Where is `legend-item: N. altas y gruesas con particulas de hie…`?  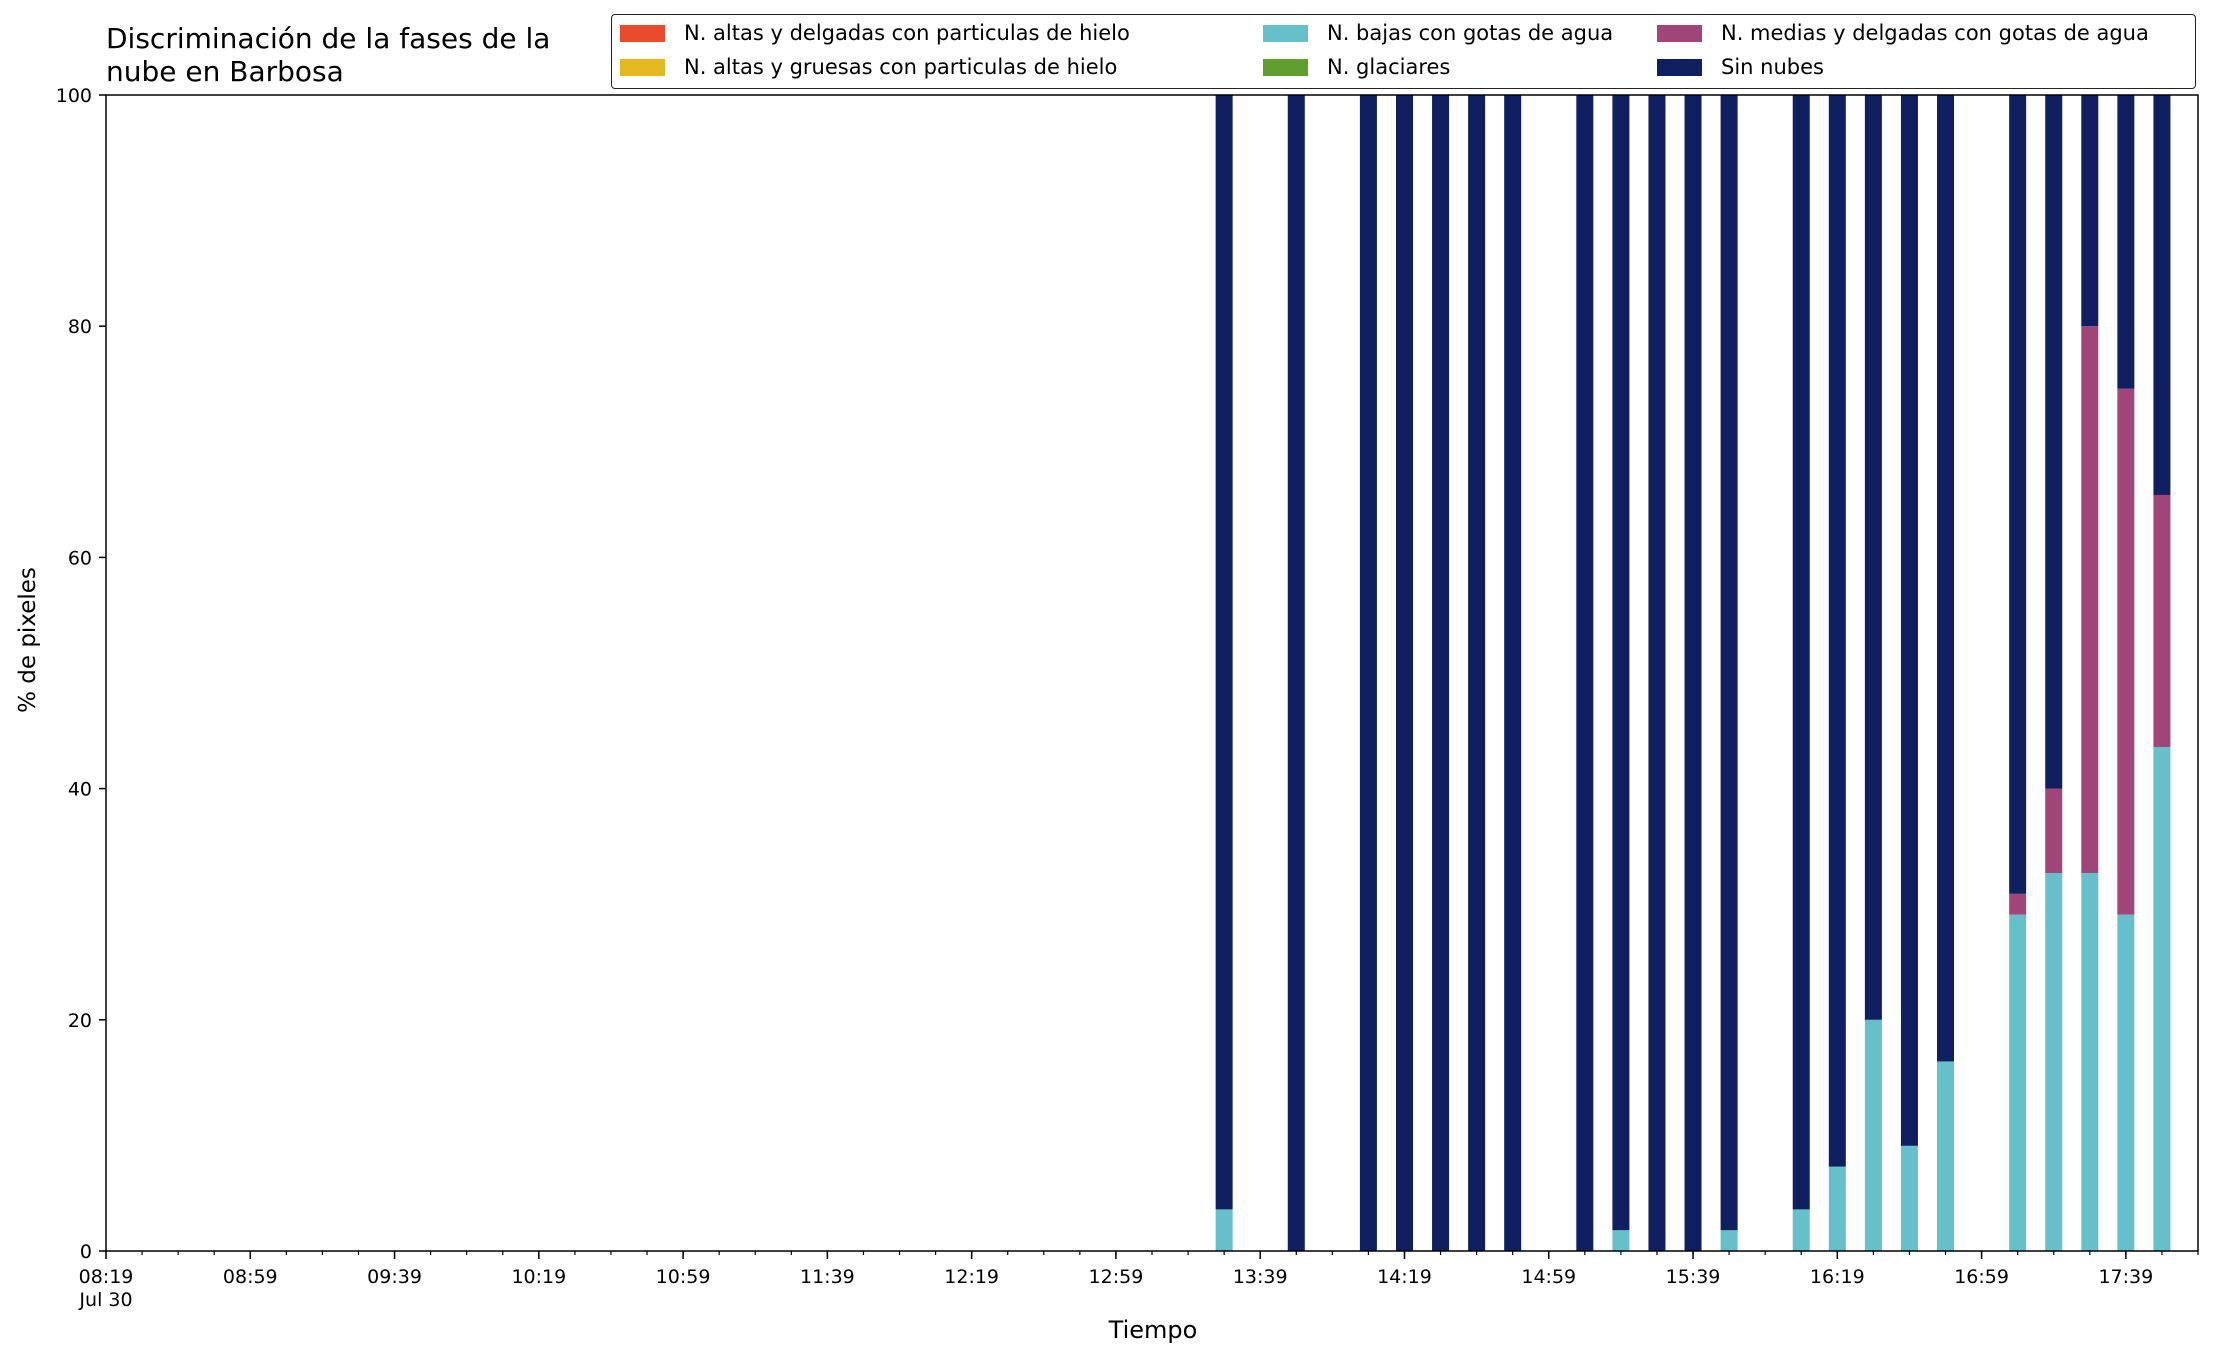 legend-item: N. altas y gruesas con particulas de hie… is located at coordinates (868, 67).